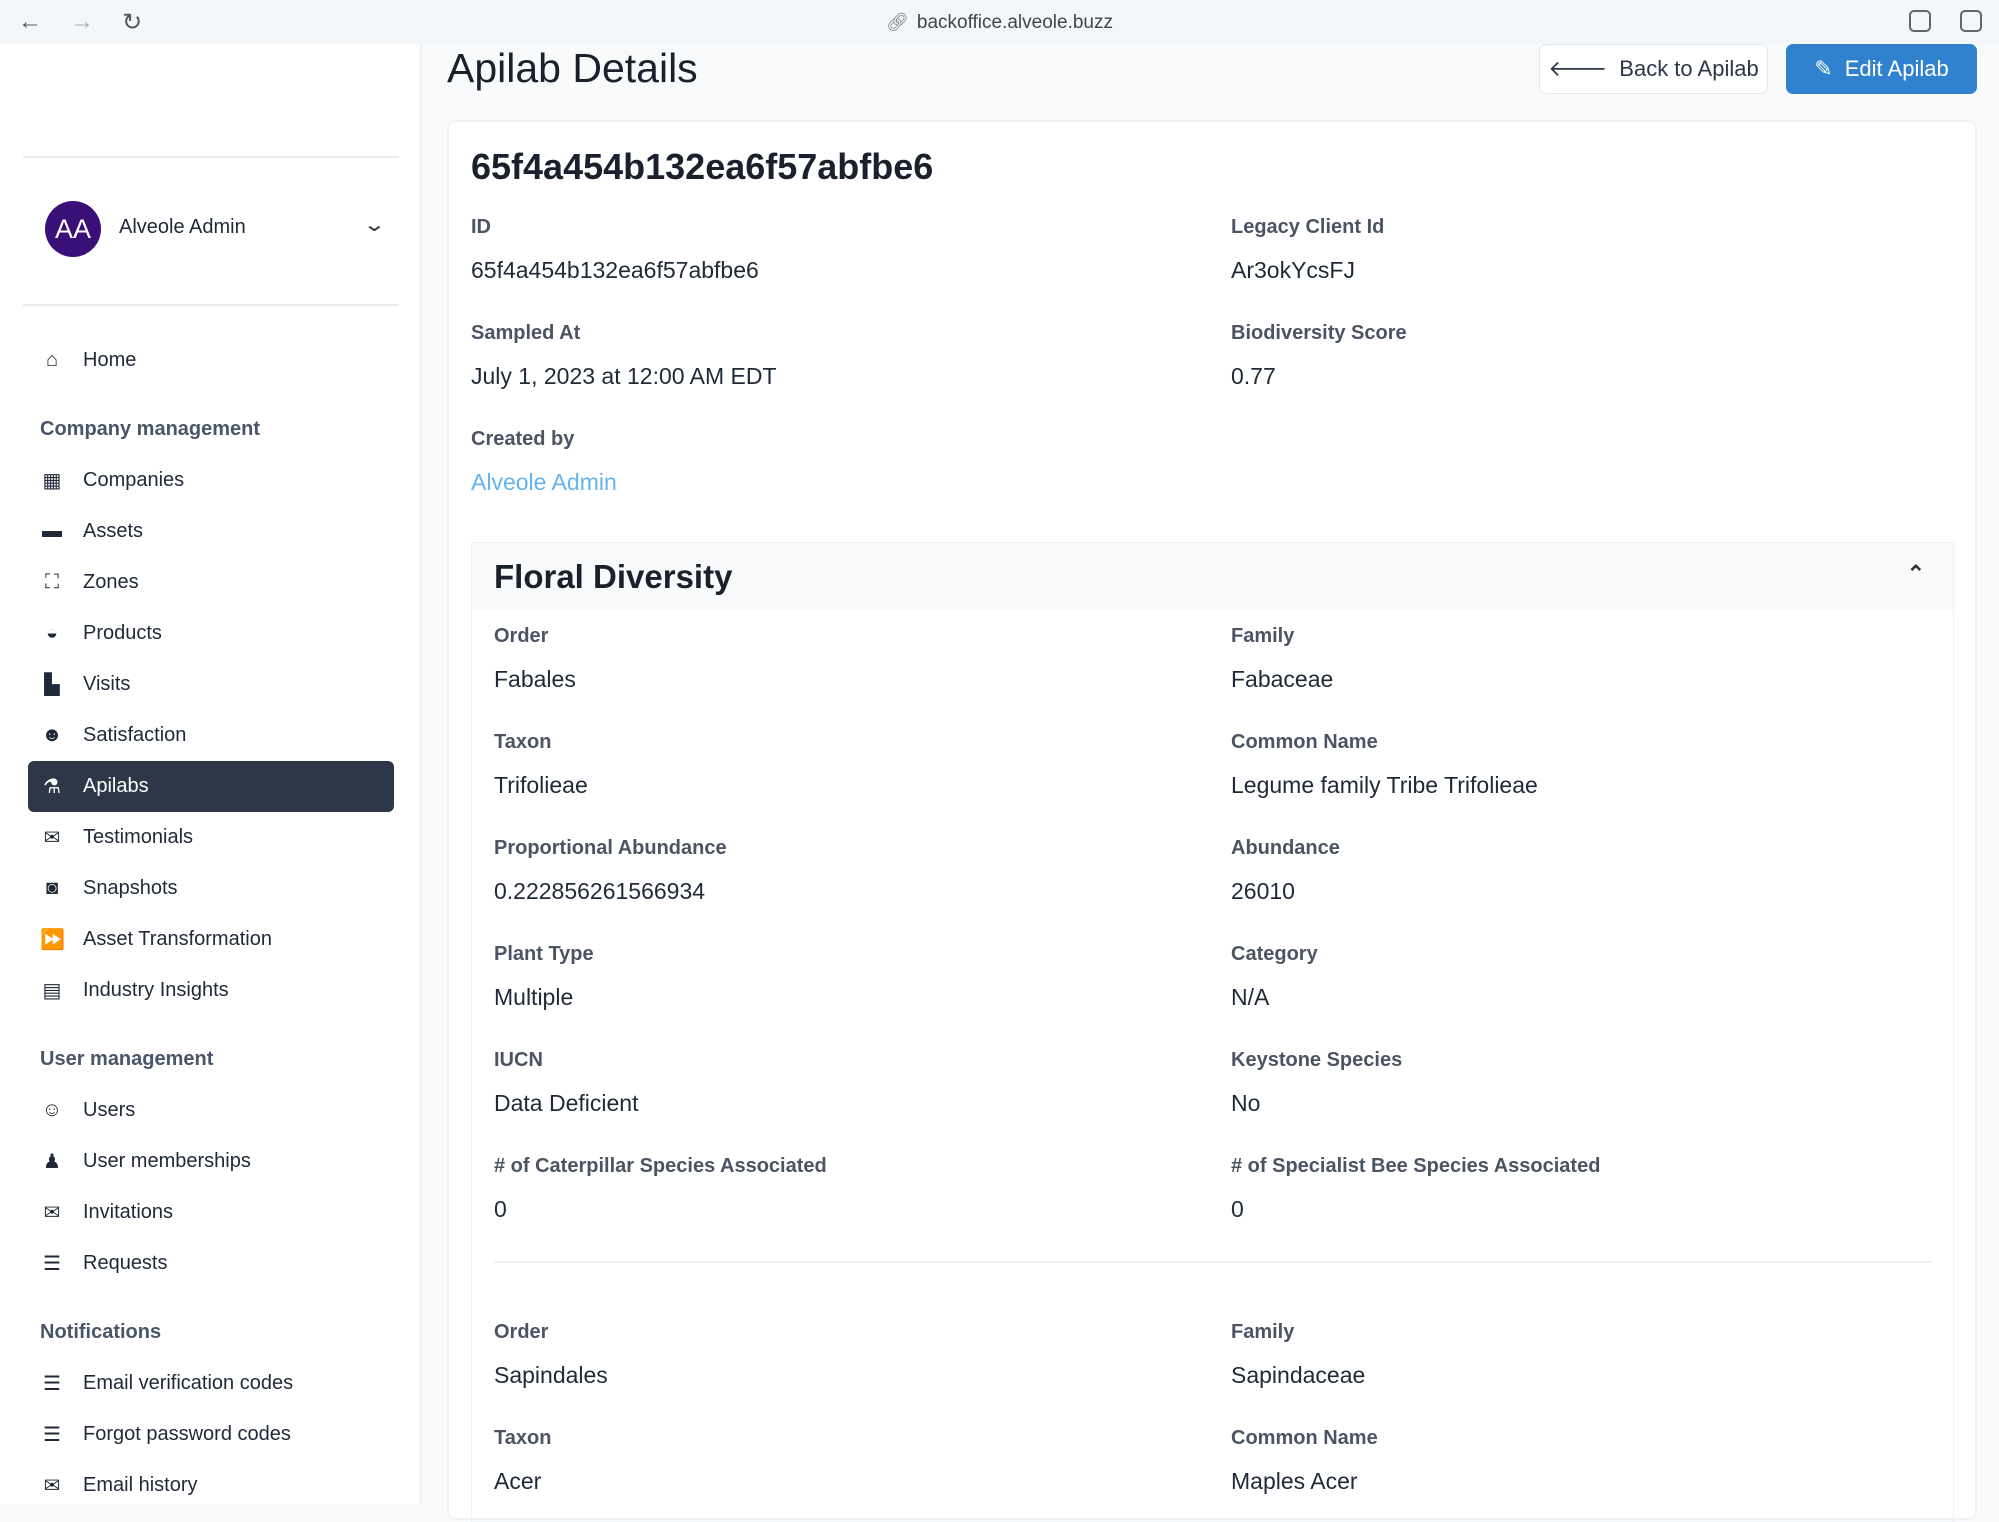 This screenshot has height=1522, width=1999. What do you see at coordinates (544, 462) in the screenshot?
I see `detail-field: Created by Alveole Admin` at bounding box center [544, 462].